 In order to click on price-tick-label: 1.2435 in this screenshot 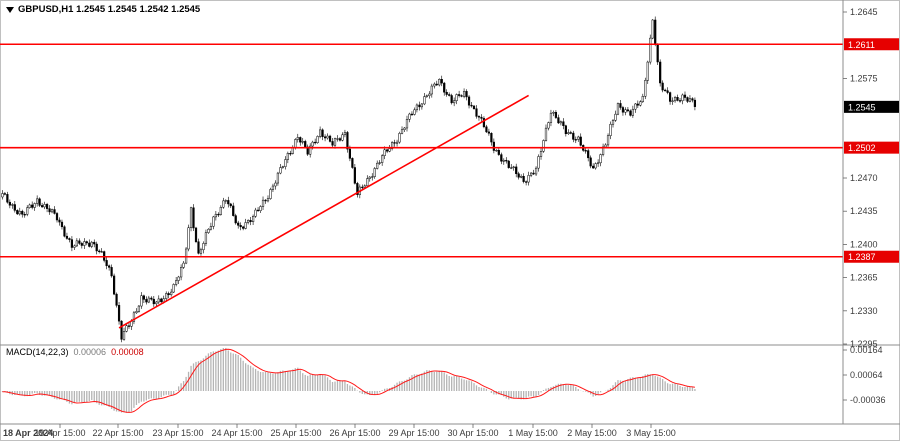, I will do `click(864, 211)`.